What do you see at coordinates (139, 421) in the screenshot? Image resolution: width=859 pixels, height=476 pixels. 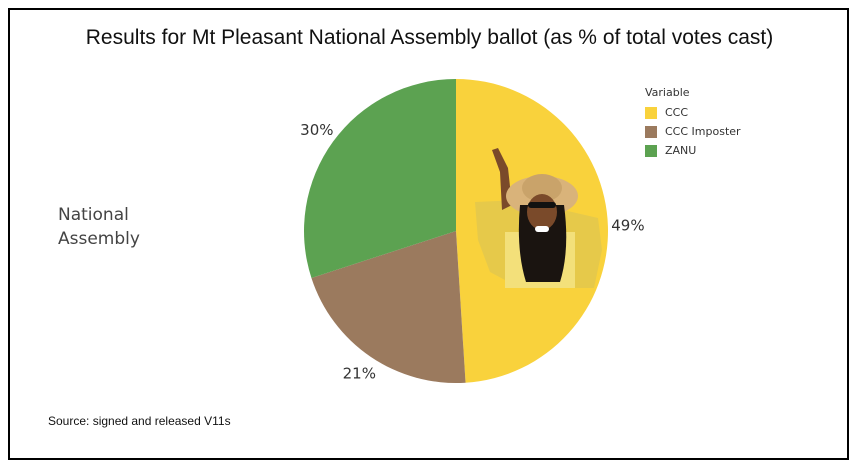 I see `source-note: Source: signed and released V11s` at bounding box center [139, 421].